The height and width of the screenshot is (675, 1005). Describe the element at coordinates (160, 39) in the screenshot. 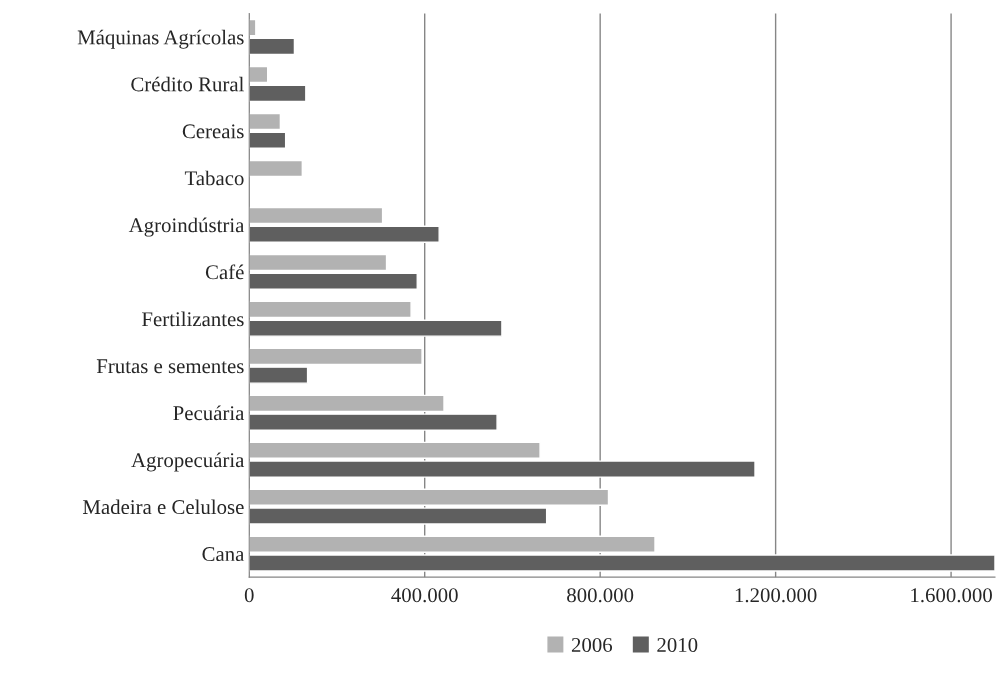

I see `y-tick-label: Máquinas Agrícolas` at that location.